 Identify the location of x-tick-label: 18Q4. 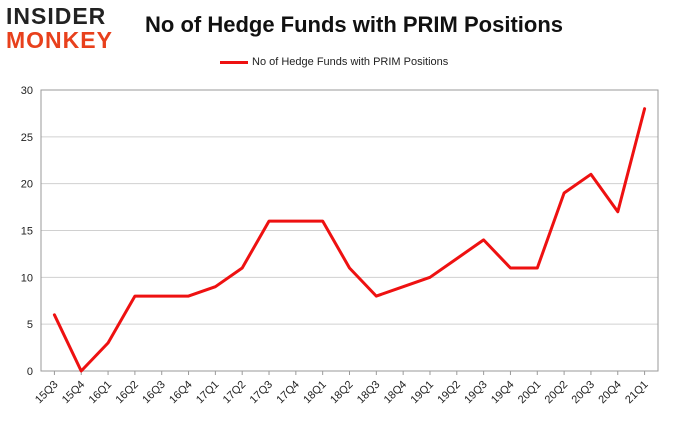
(396, 393).